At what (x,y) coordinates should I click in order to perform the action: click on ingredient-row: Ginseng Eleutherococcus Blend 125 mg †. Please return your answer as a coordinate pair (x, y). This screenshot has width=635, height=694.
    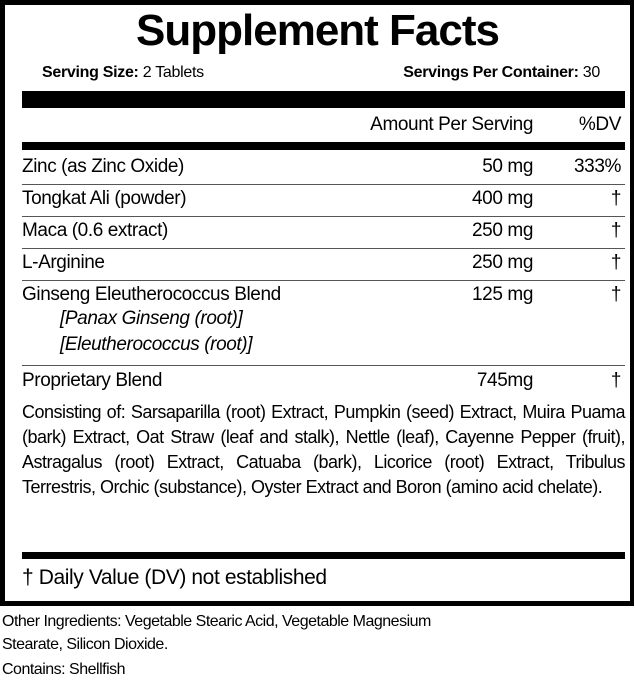
    Looking at the image, I should click on (323, 300).